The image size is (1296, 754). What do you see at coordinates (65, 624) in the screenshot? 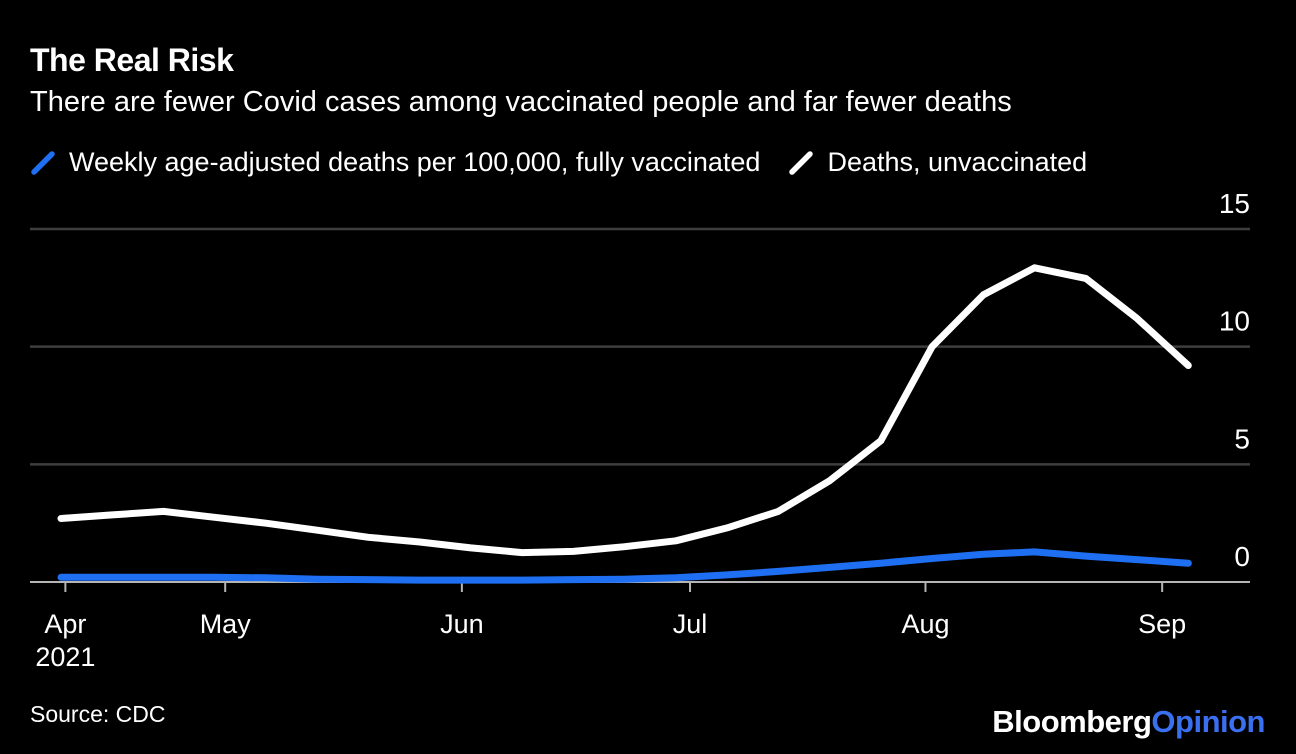
I see `svg-text: Apr` at bounding box center [65, 624].